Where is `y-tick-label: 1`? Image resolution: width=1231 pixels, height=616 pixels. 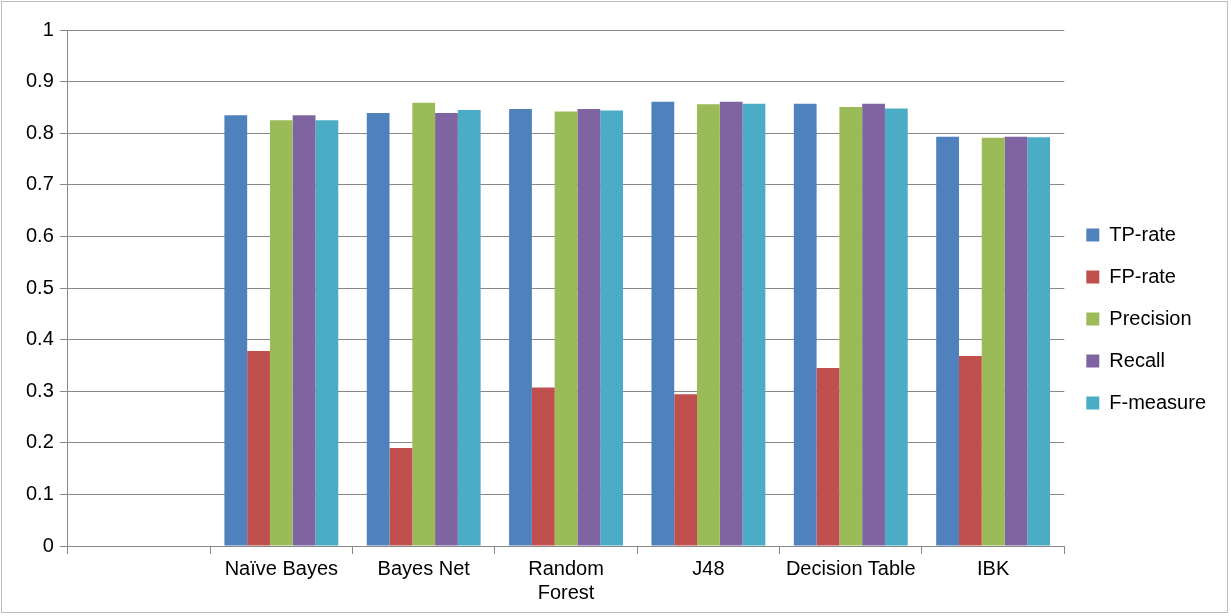
y-tick-label: 1 is located at coordinates (48, 28).